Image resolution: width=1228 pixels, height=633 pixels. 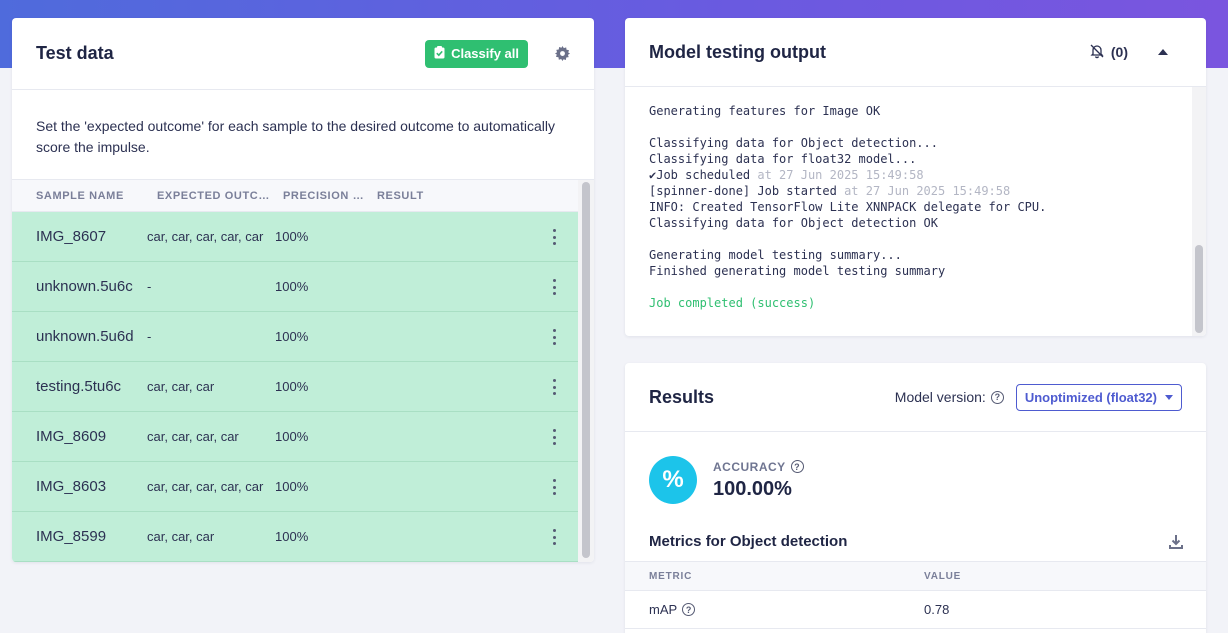 I want to click on expected-outcome: car, car, car, car, so click(x=193, y=436).